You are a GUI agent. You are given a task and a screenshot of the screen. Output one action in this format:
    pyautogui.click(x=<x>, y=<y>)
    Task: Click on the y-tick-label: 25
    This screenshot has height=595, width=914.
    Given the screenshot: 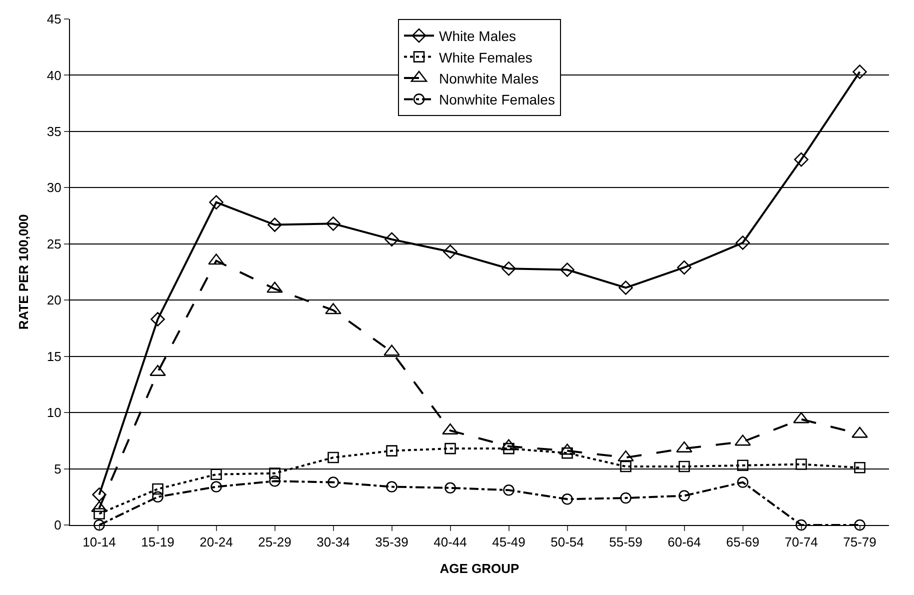 What is the action you would take?
    pyautogui.click(x=54, y=244)
    